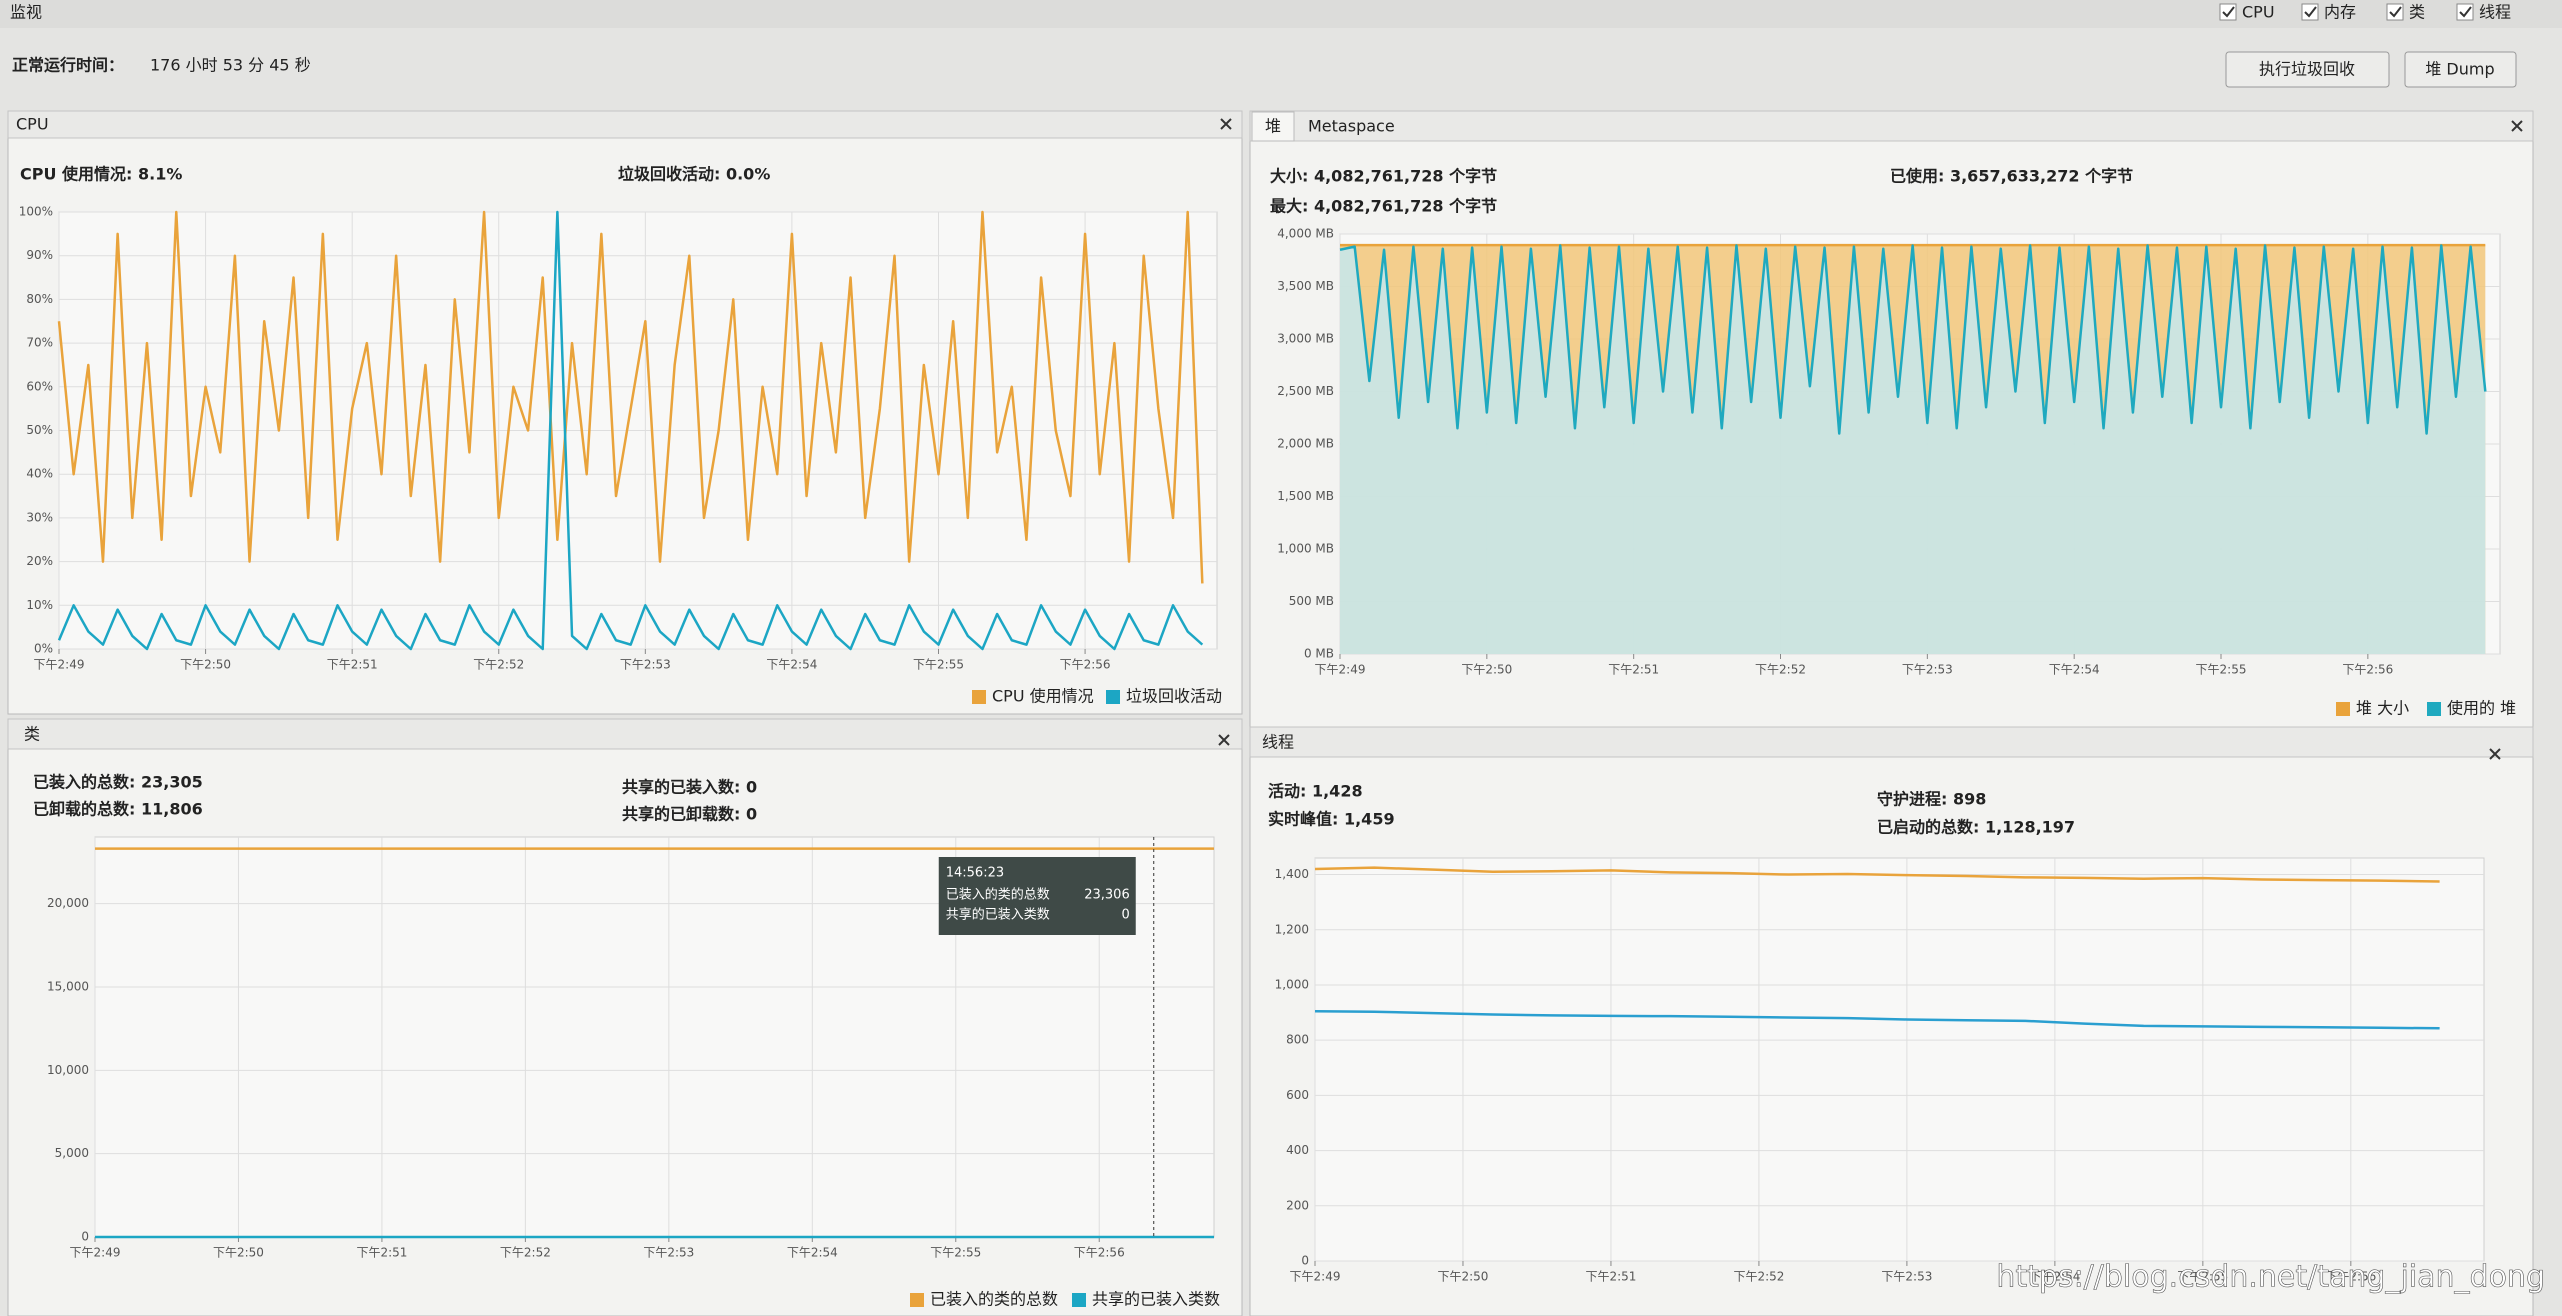  What do you see at coordinates (998, 895) in the screenshot?
I see `tooltip-label: 已装入的类的总数` at bounding box center [998, 895].